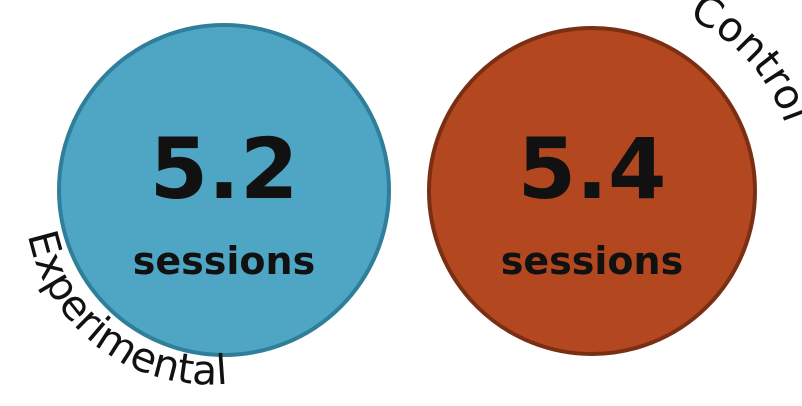 The width and height of the screenshot is (802, 406). What do you see at coordinates (224, 261) in the screenshot?
I see `experimental-unit: sessions` at bounding box center [224, 261].